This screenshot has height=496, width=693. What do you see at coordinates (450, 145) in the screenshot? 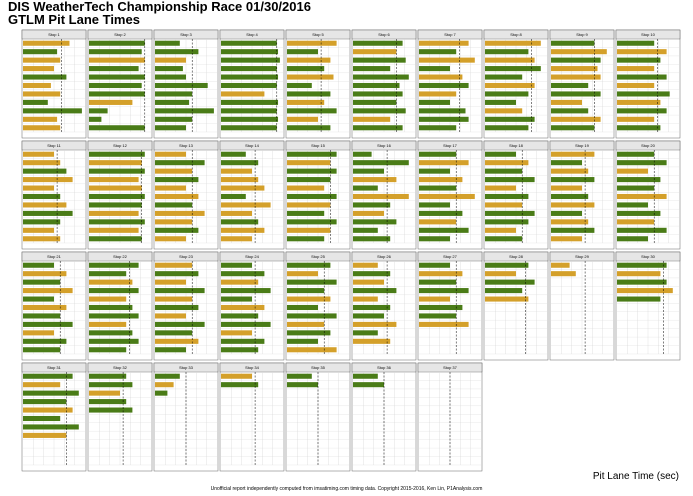
I see `panel-label: Stop 17` at bounding box center [450, 145].